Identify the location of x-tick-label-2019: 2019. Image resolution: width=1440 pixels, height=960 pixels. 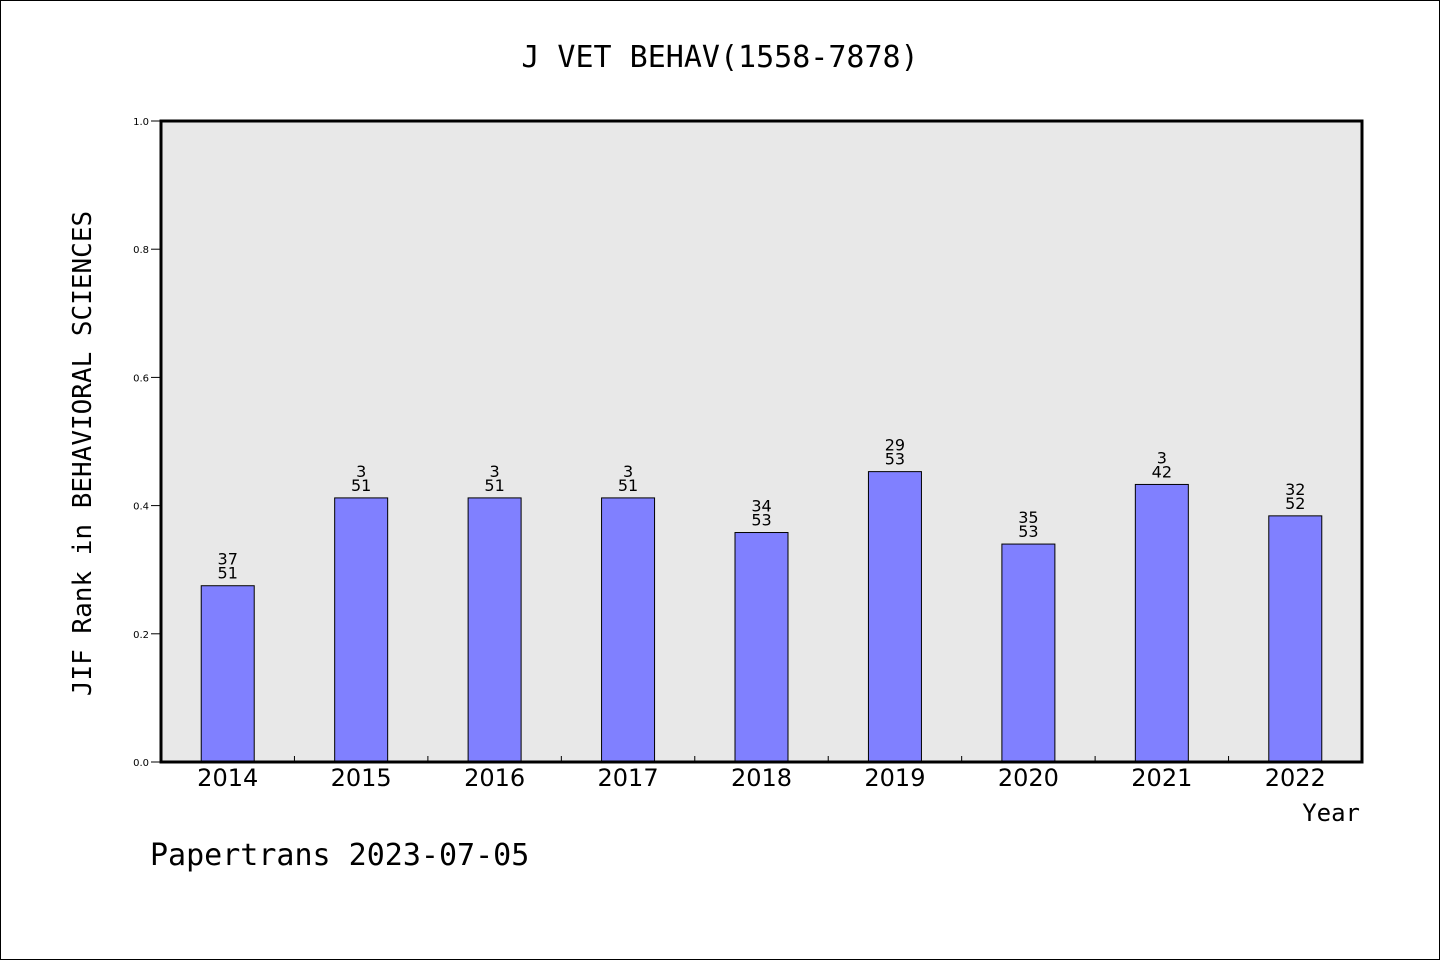
(894, 778).